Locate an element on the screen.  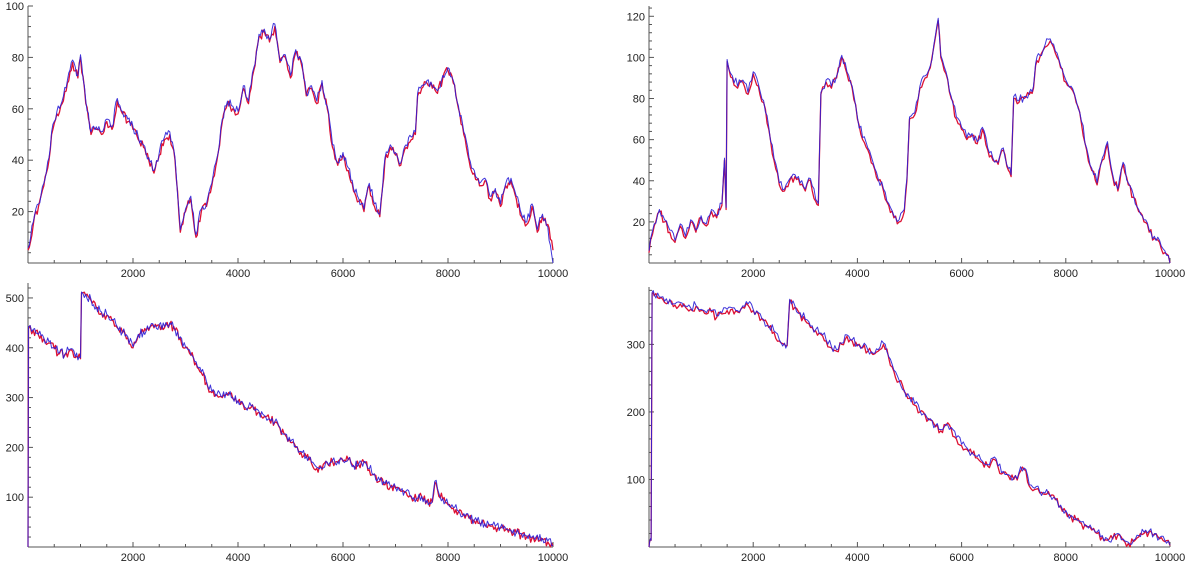
y-tick-label: 120 is located at coordinates (636, 17).